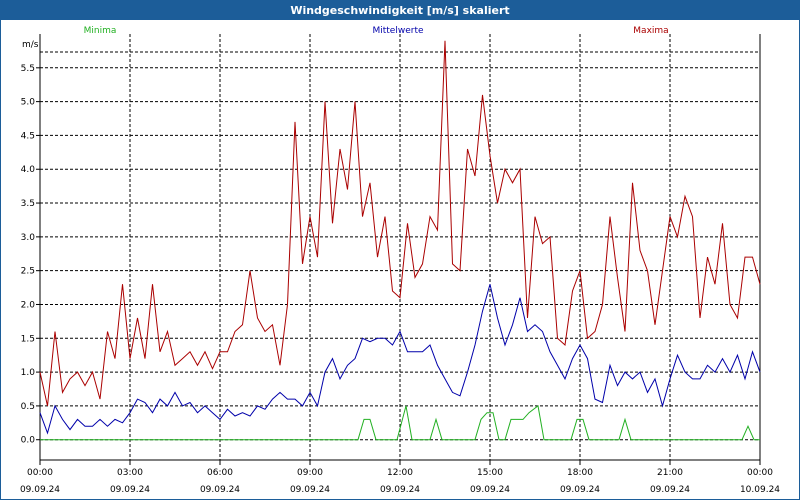 The width and height of the screenshot is (800, 500). I want to click on x-tick-date: 10.09.24, so click(760, 490).